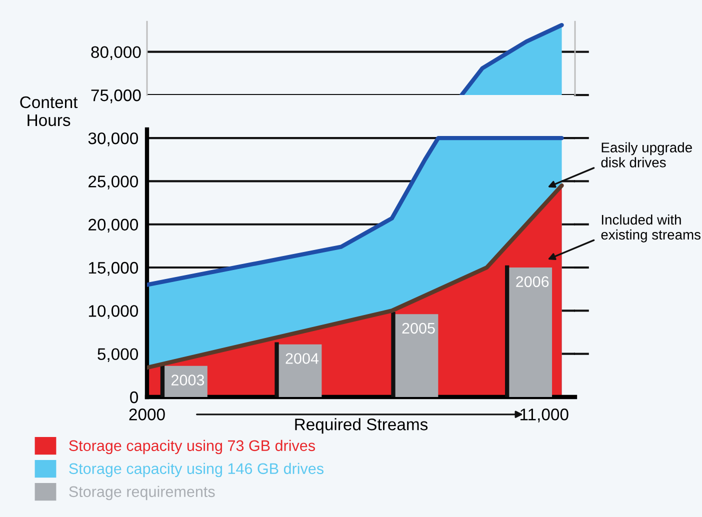  What do you see at coordinates (118, 355) in the screenshot?
I see `y-tick-label: 5,000` at bounding box center [118, 355].